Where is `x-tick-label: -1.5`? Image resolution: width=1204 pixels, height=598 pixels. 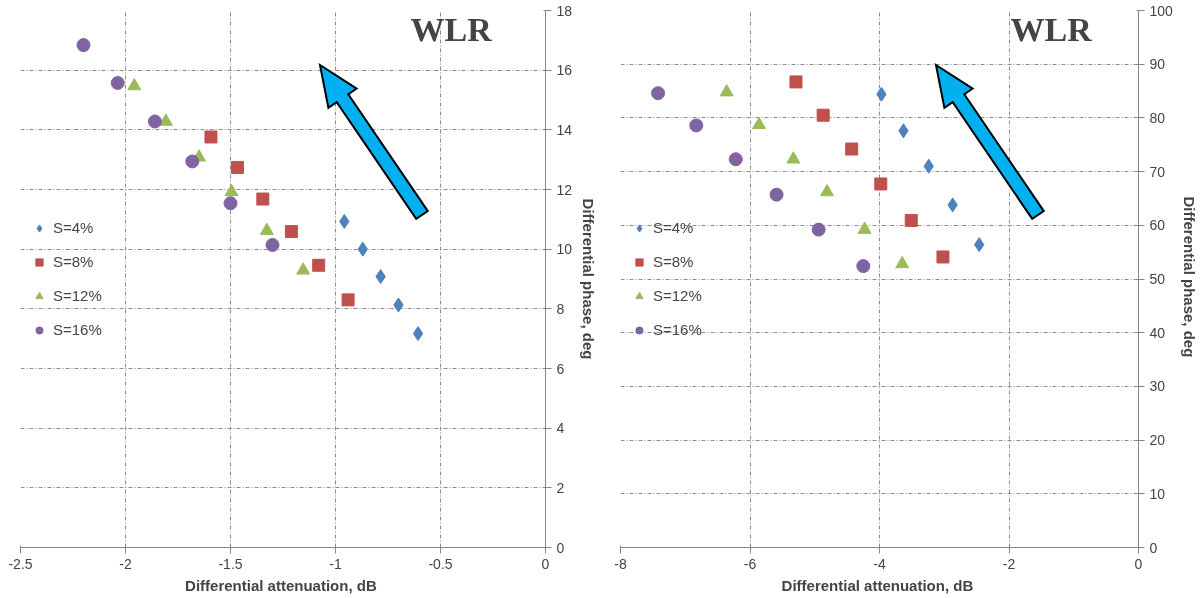 x-tick-label: -1.5 is located at coordinates (230, 563).